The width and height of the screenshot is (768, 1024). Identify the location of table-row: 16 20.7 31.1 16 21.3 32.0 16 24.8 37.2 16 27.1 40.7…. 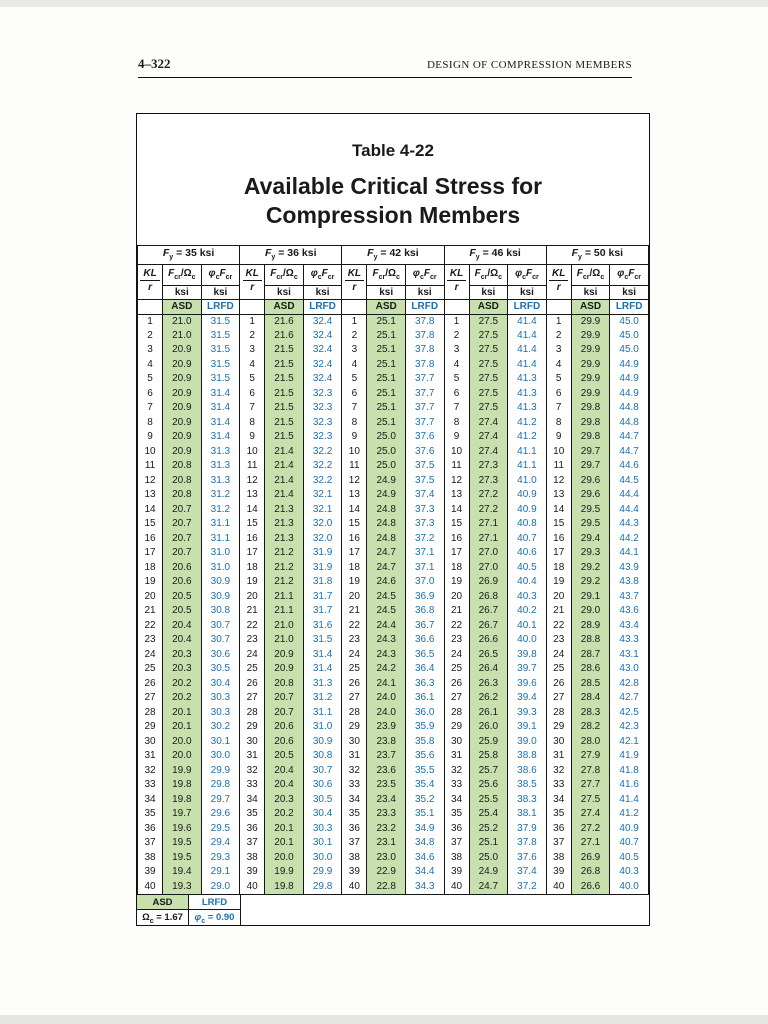
(392, 538).